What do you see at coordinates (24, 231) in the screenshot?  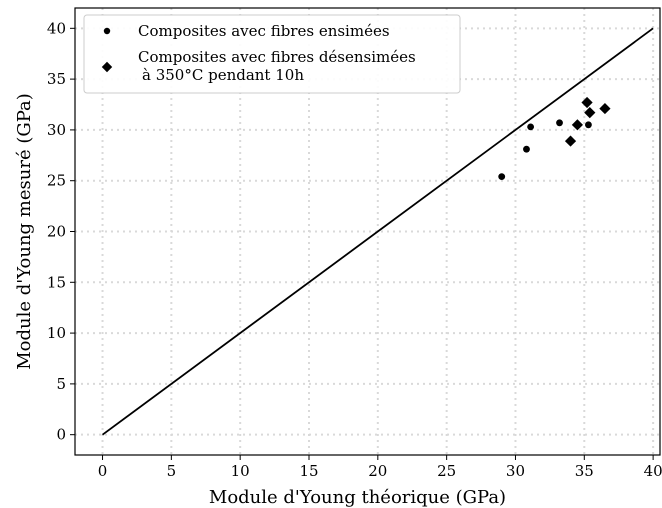 I see `y-axis-label: Module d'Young mesuré (GPa)` at bounding box center [24, 231].